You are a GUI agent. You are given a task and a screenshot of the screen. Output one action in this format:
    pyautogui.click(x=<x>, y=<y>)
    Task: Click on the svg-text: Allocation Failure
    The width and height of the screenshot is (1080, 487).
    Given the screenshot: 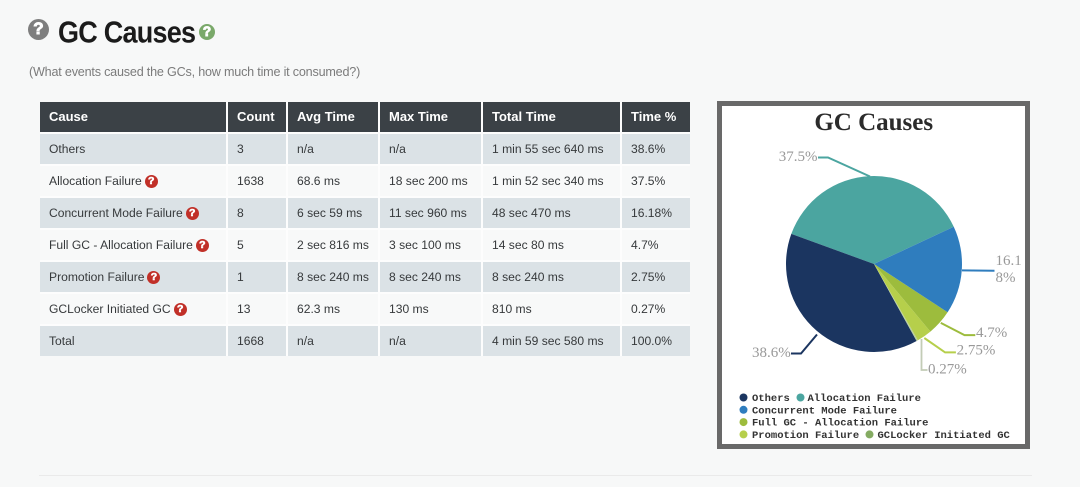 What is the action you would take?
    pyautogui.click(x=864, y=399)
    